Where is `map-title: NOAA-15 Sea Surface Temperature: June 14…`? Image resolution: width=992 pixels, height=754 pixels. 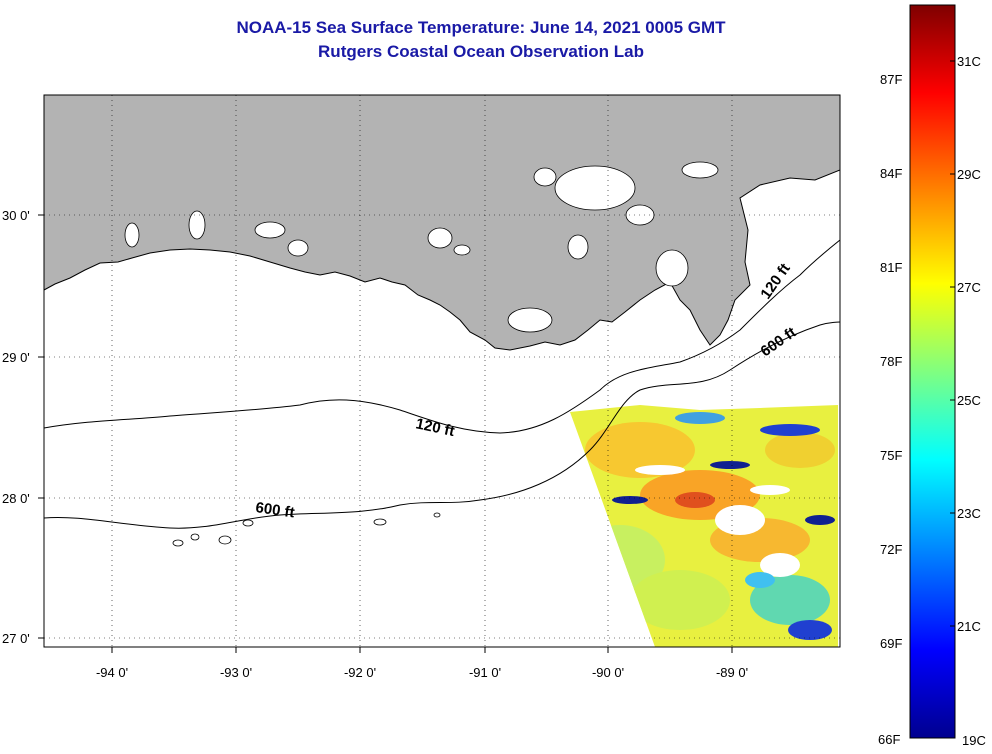
map-title: NOAA-15 Sea Surface Temperature: June 14… is located at coordinates (481, 27).